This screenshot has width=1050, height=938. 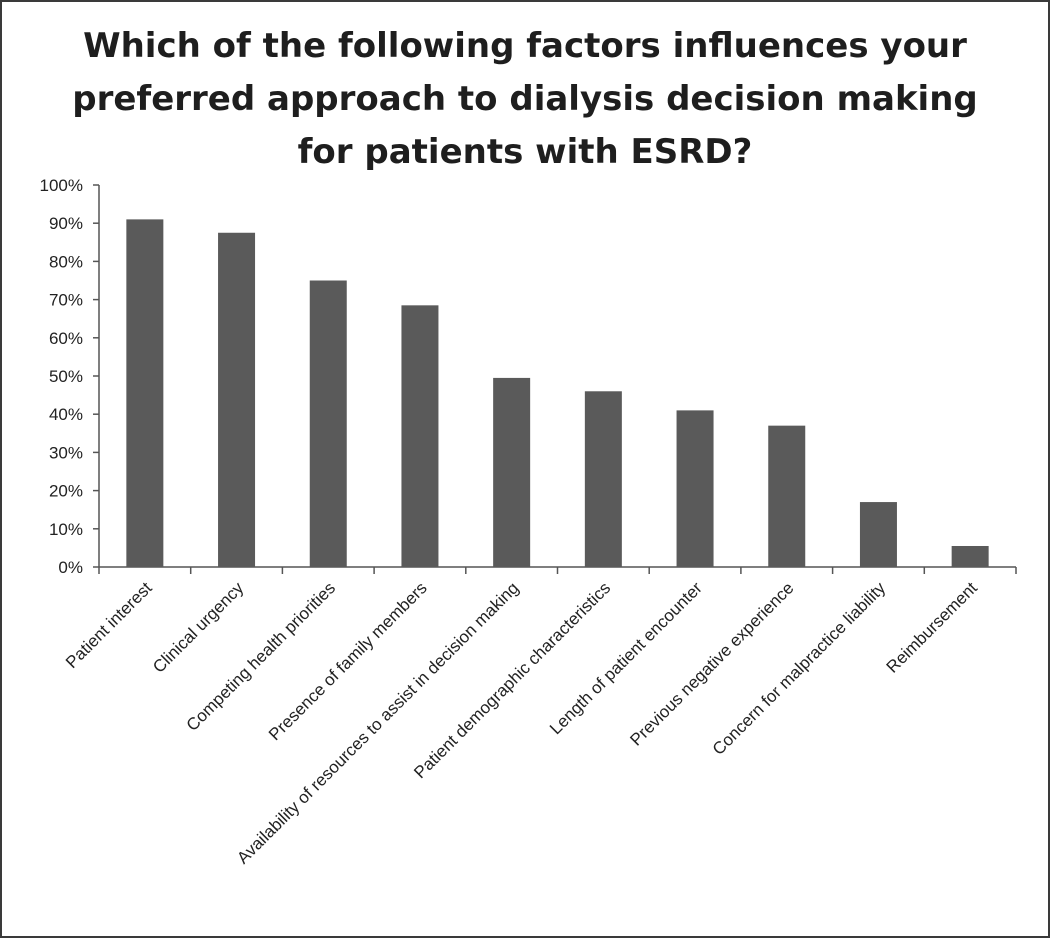 I want to click on x-category-label: Presence of family members, so click(x=348, y=661).